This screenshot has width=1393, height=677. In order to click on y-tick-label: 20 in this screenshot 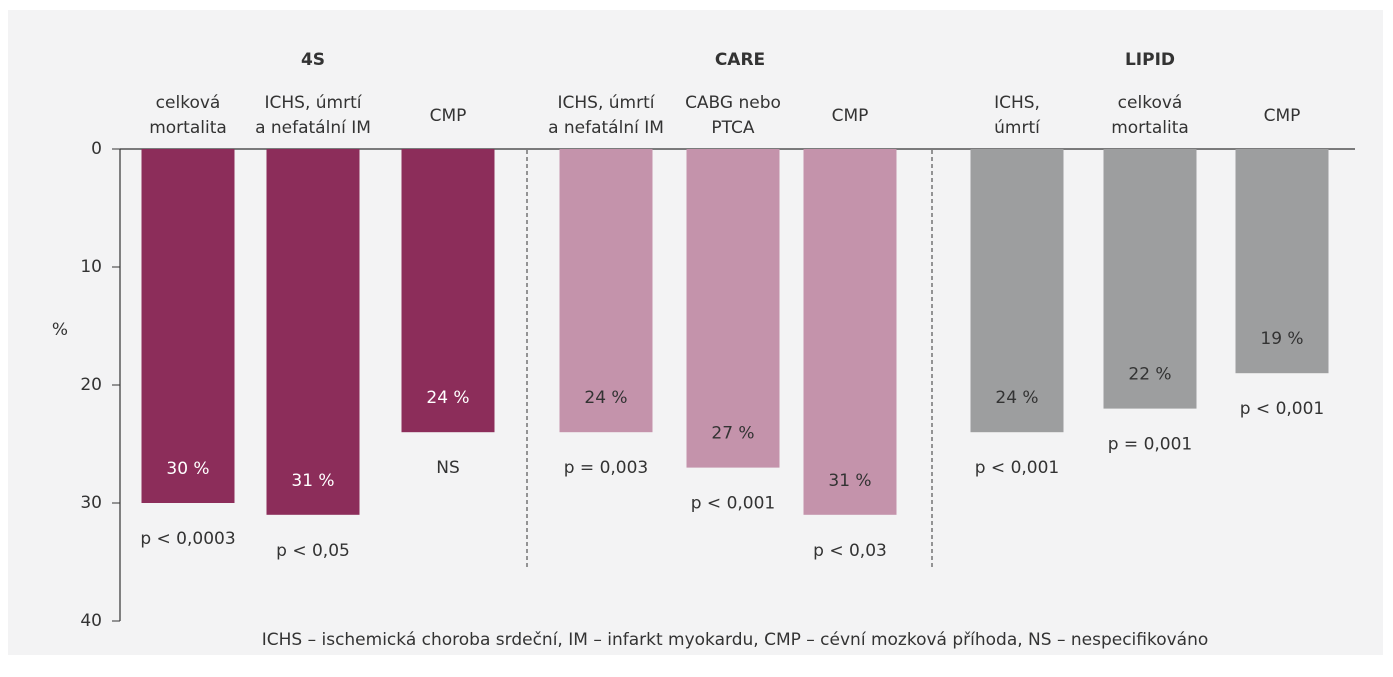, I will do `click(91, 385)`.